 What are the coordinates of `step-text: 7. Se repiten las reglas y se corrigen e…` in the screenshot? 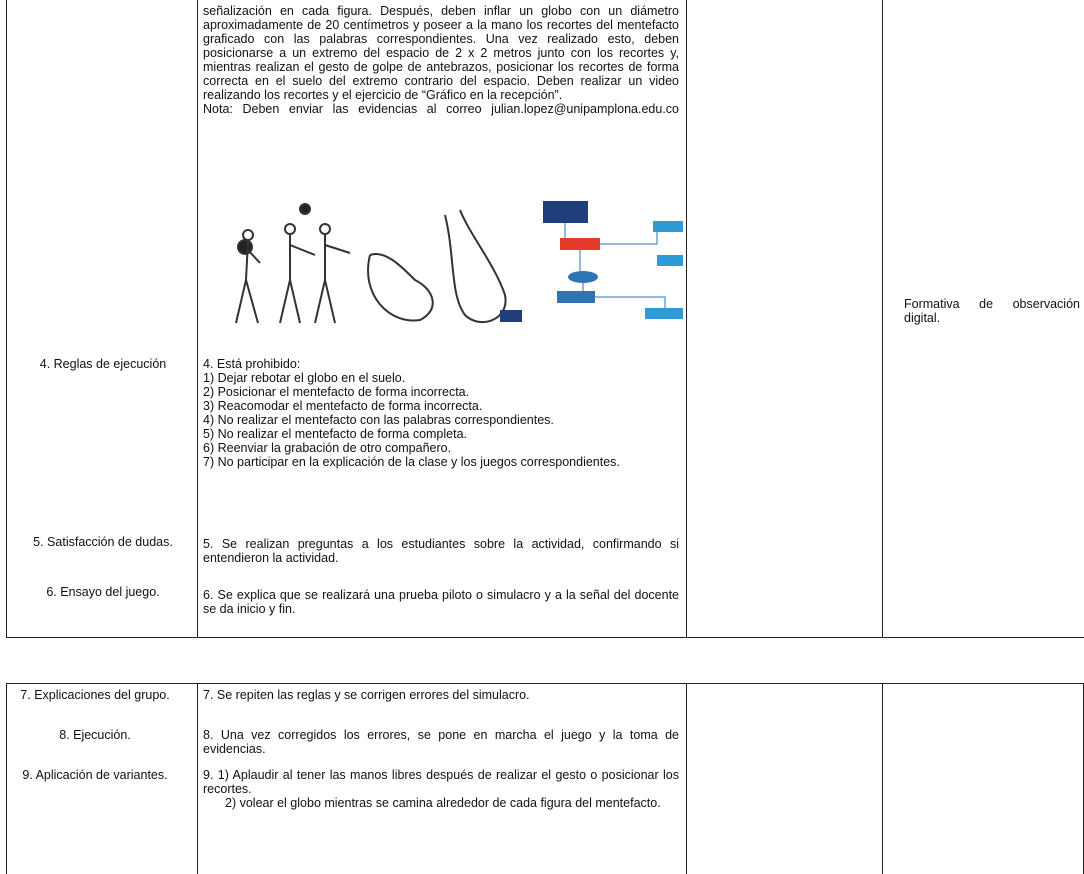 It's located at (441, 695).